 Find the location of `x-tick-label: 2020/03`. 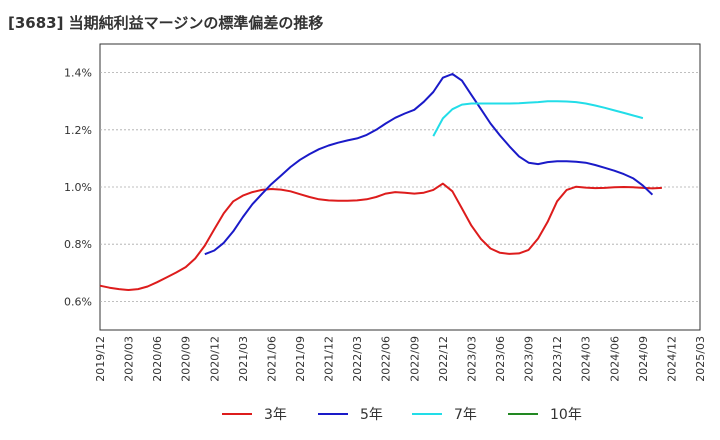

x-tick-label: 2020/03 is located at coordinates (129, 359).